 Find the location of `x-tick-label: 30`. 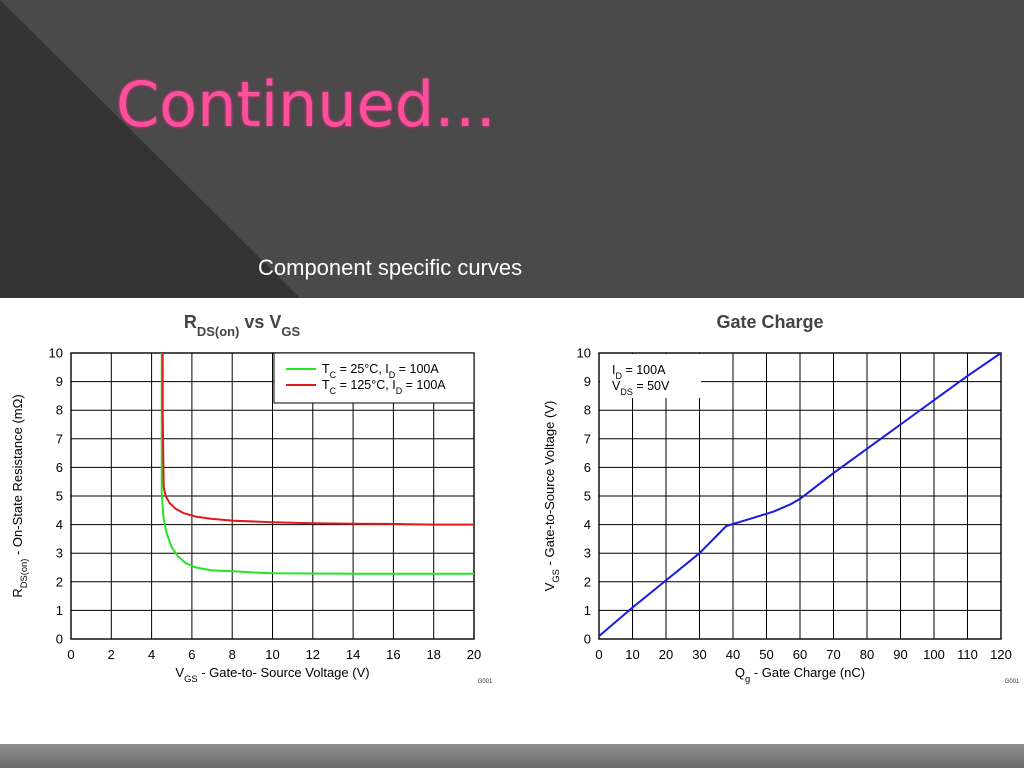

x-tick-label: 30 is located at coordinates (699, 654).